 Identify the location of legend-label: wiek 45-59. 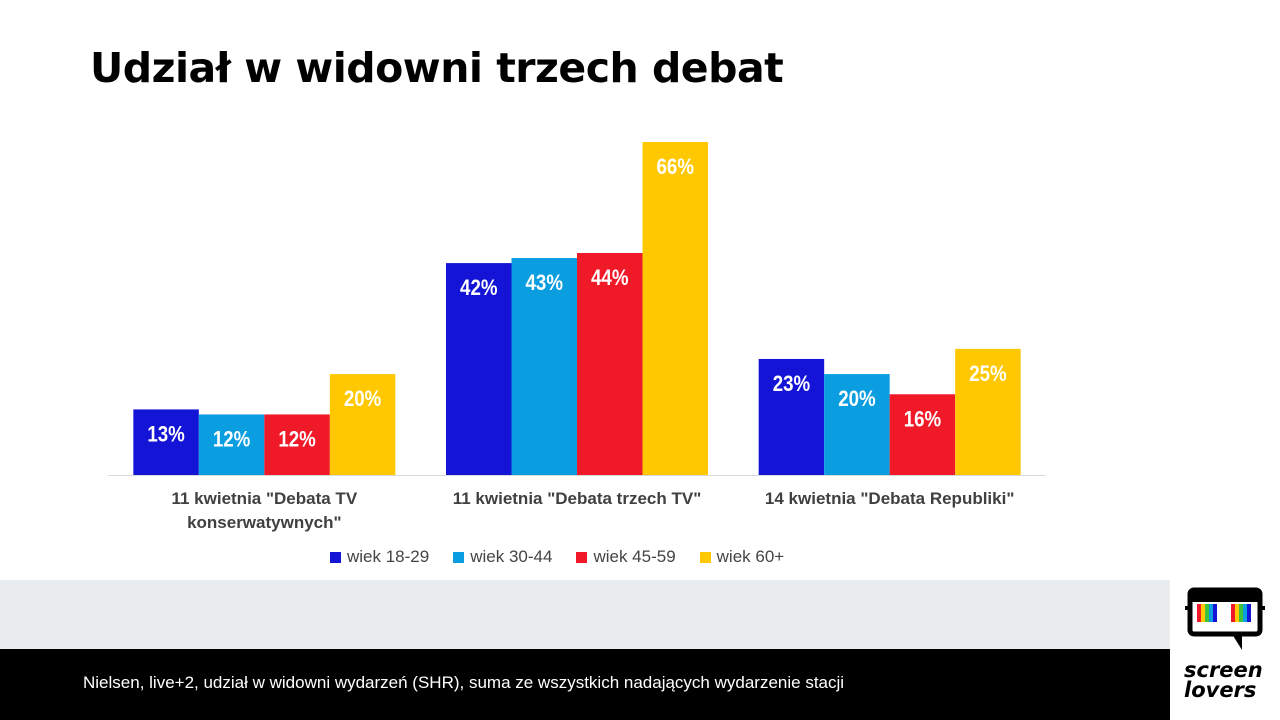
(634, 556).